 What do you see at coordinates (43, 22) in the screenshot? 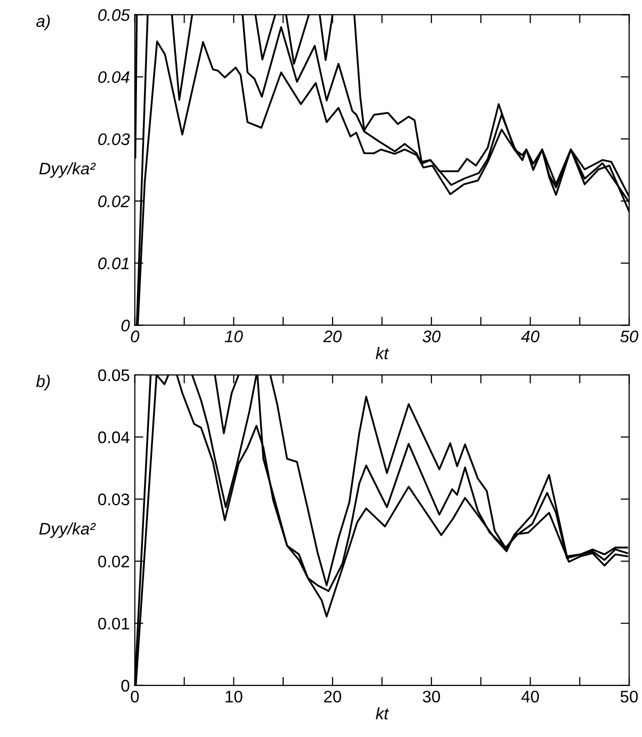
I see `text: a)` at bounding box center [43, 22].